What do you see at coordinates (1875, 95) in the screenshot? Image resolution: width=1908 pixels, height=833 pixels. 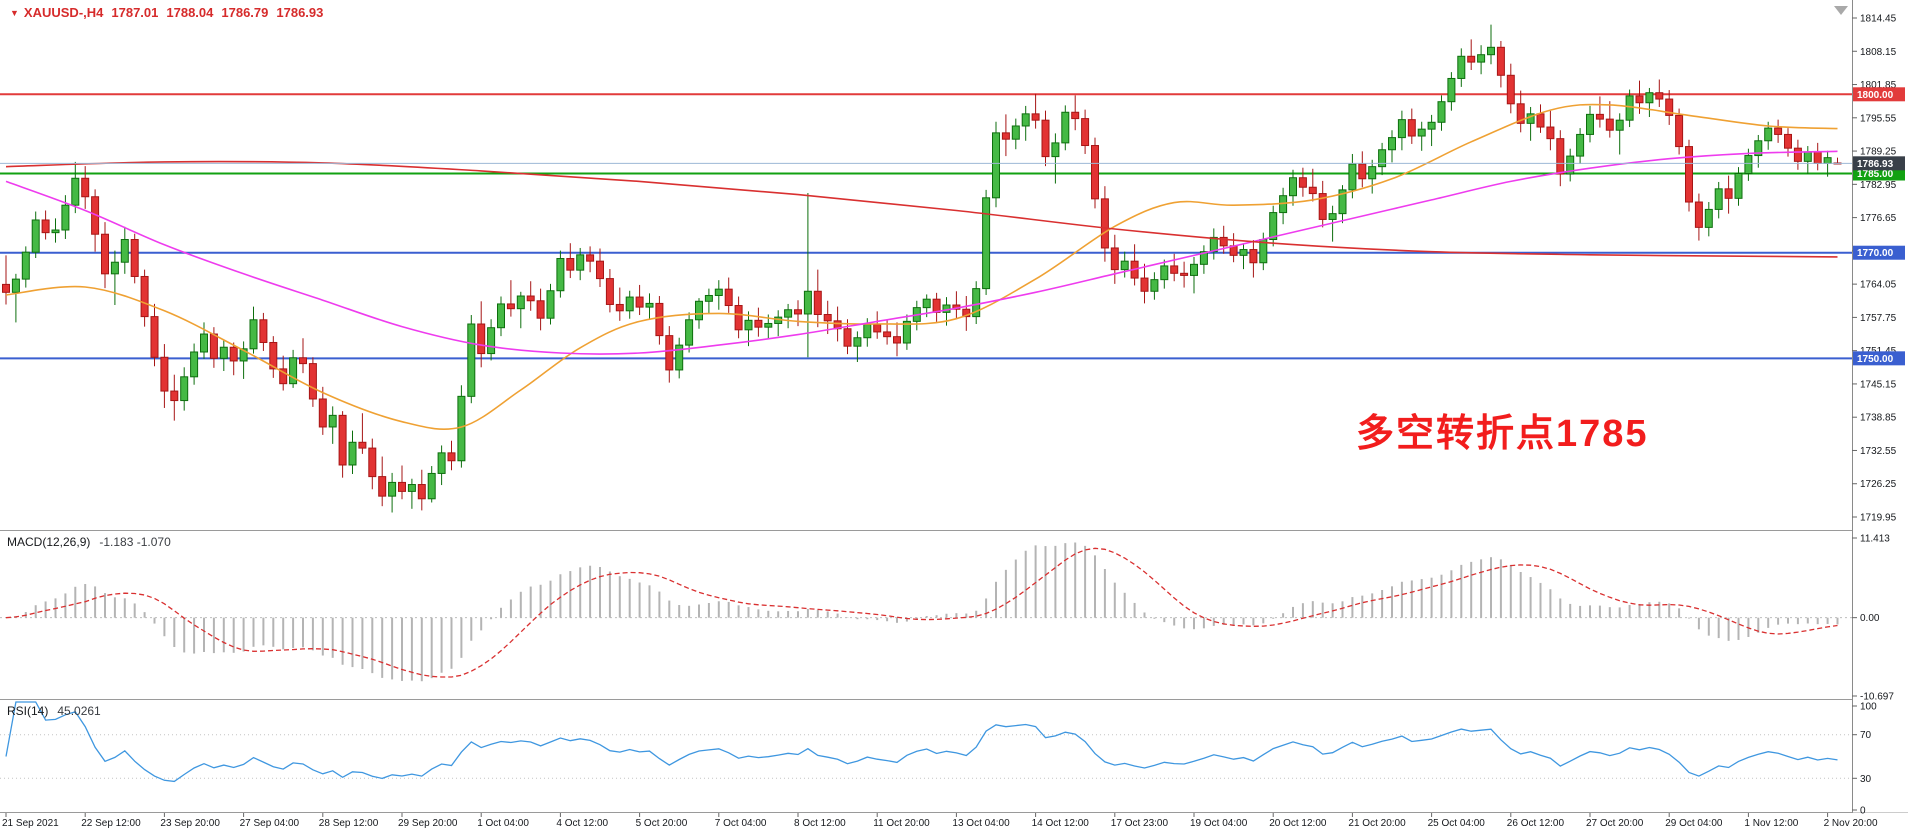 I see `svg-text: 1800.00` at bounding box center [1875, 95].